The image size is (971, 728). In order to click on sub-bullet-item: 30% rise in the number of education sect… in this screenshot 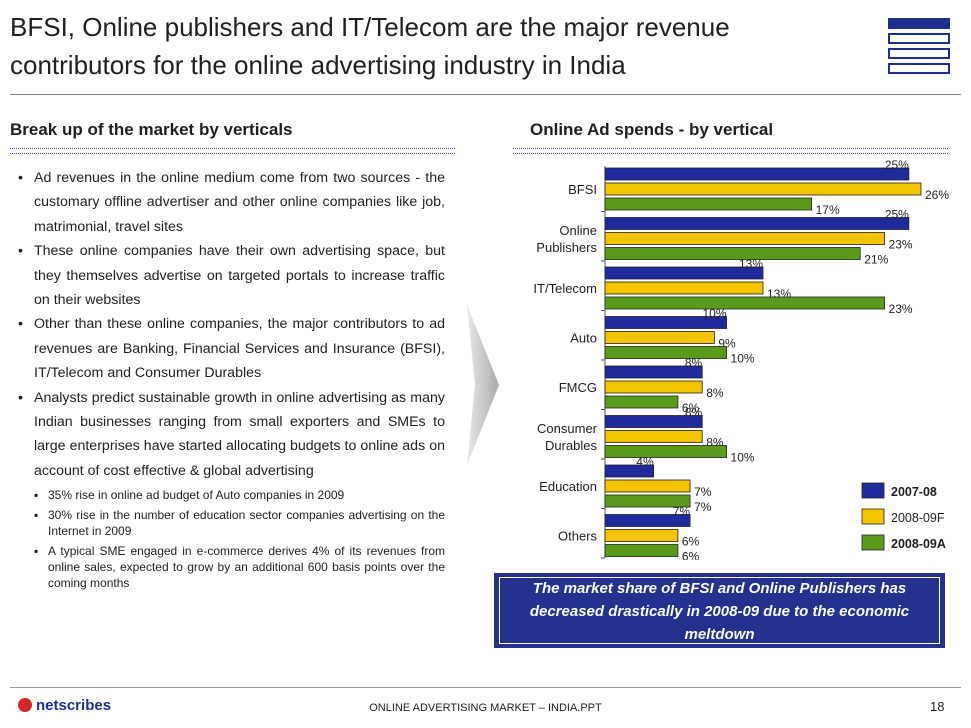, I will do `click(231, 523)`.